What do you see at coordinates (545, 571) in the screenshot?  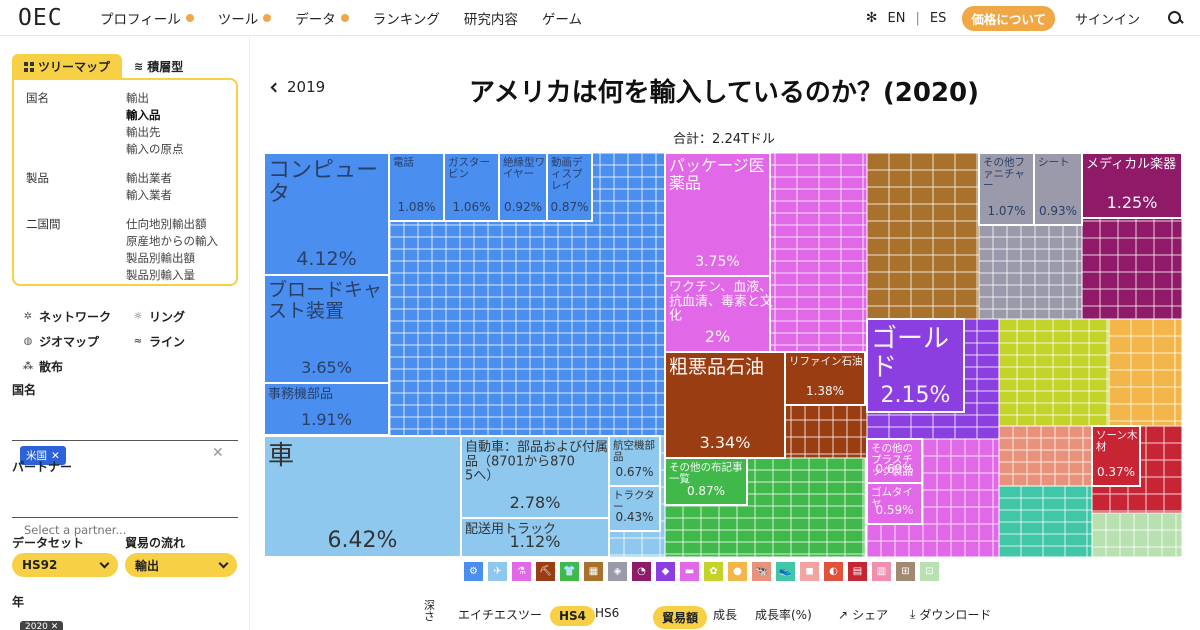 I see `minerals-icon: ⛏` at bounding box center [545, 571].